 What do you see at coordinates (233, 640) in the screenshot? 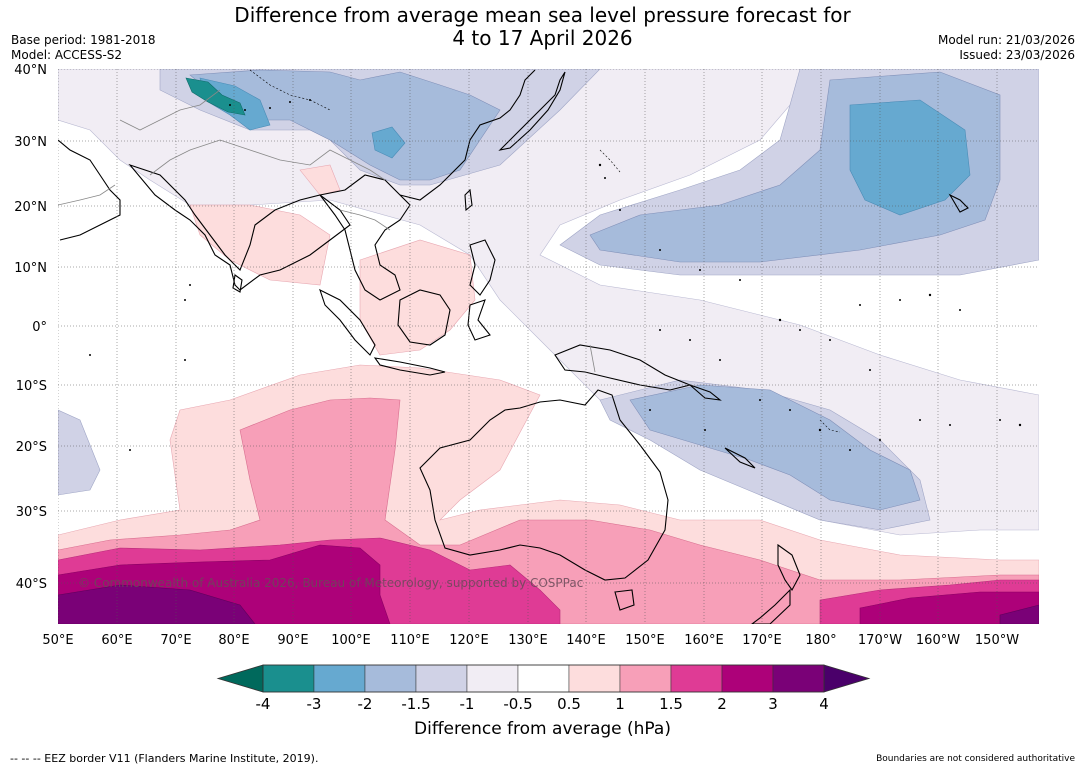
I see `lon-label: 80°E` at bounding box center [233, 640].